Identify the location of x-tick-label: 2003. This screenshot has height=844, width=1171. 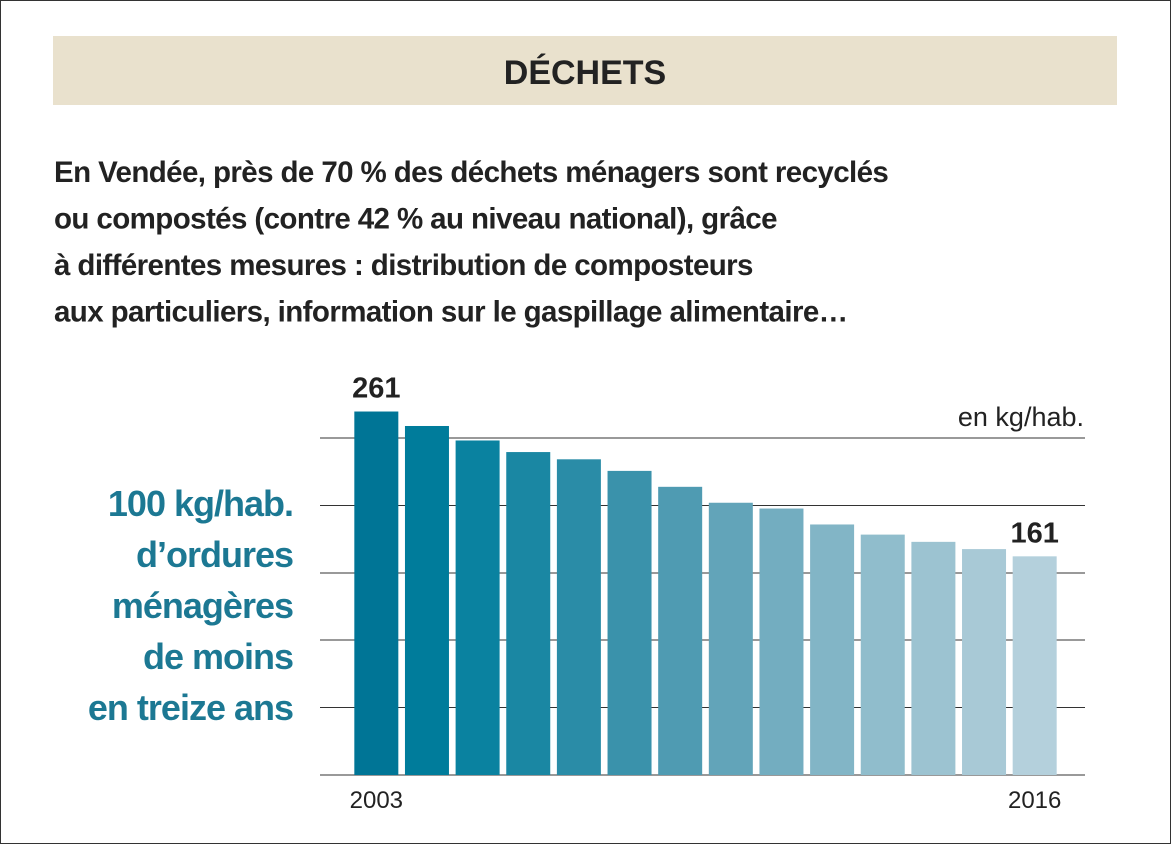
(376, 800).